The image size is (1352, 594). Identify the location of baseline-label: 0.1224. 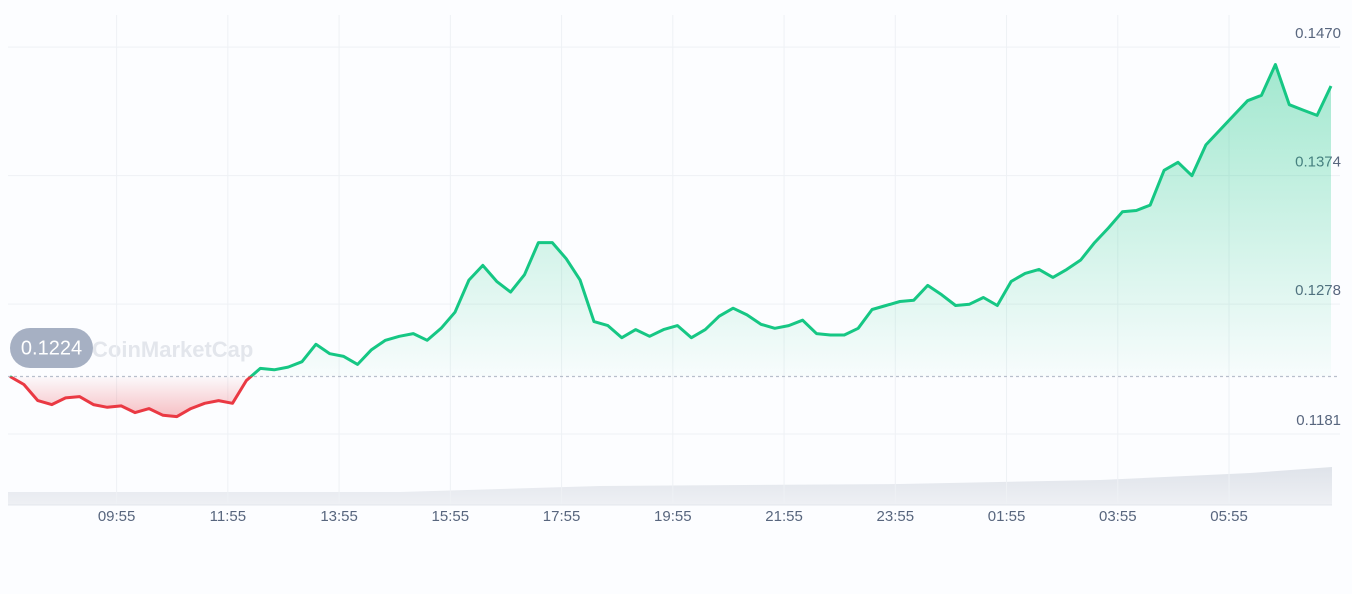
(51, 348).